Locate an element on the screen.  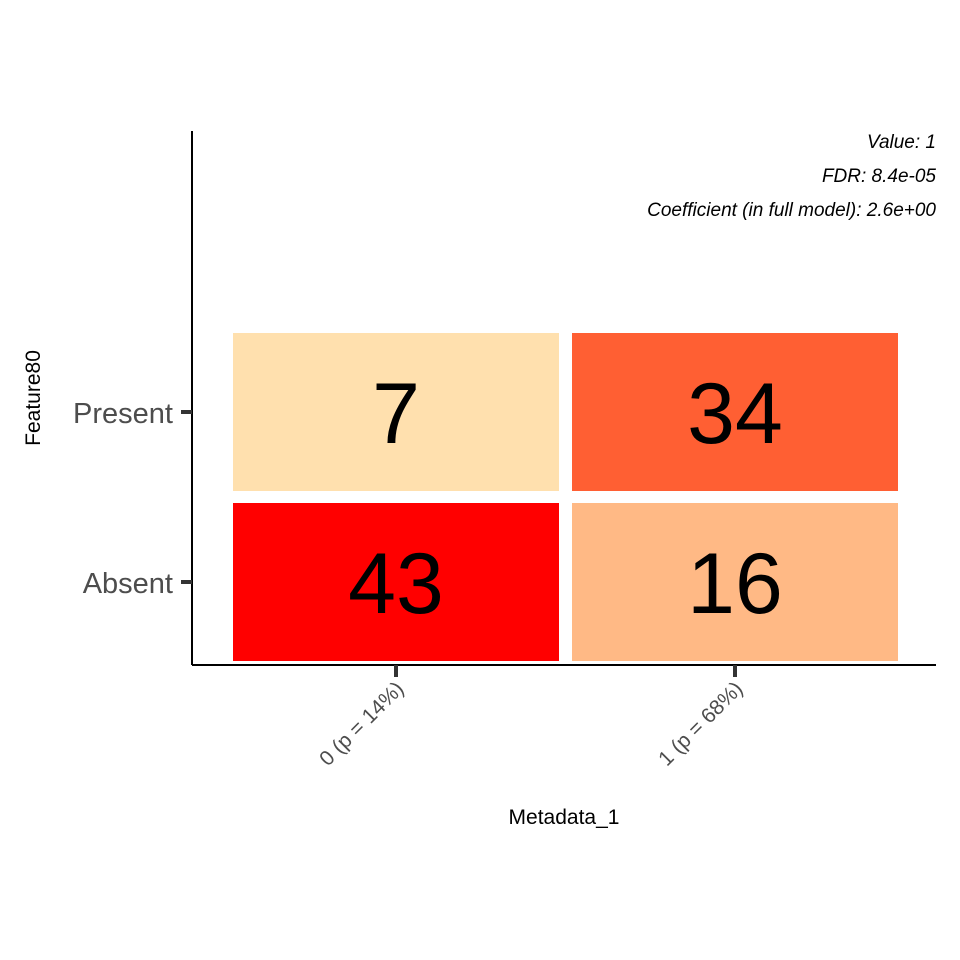
annotation-value: Value: 1 is located at coordinates (901, 142).